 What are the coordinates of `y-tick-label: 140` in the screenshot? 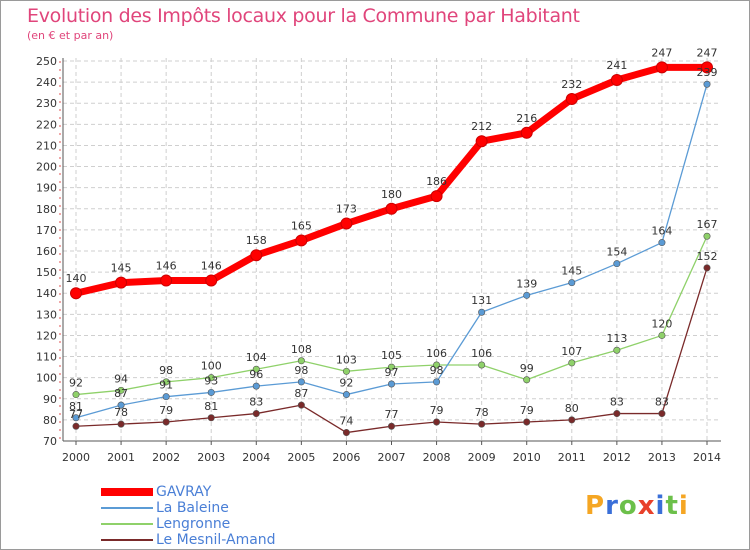 It's located at (46, 293).